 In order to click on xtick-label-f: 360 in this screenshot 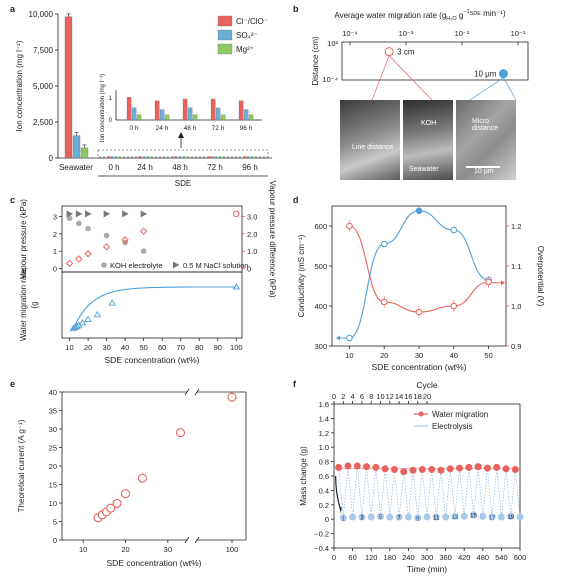, I will do `click(445, 557)`.